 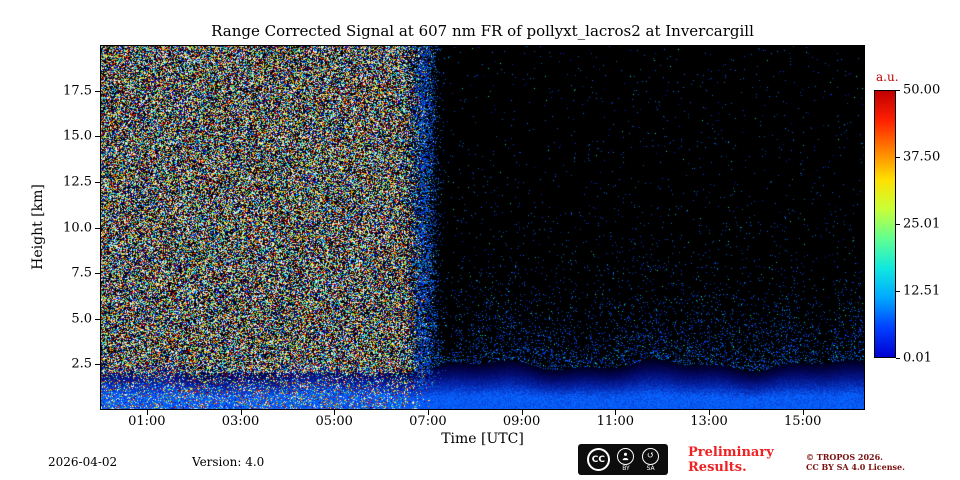 What do you see at coordinates (922, 291) in the screenshot?
I see `colorbar-tick-label: 12.51` at bounding box center [922, 291].